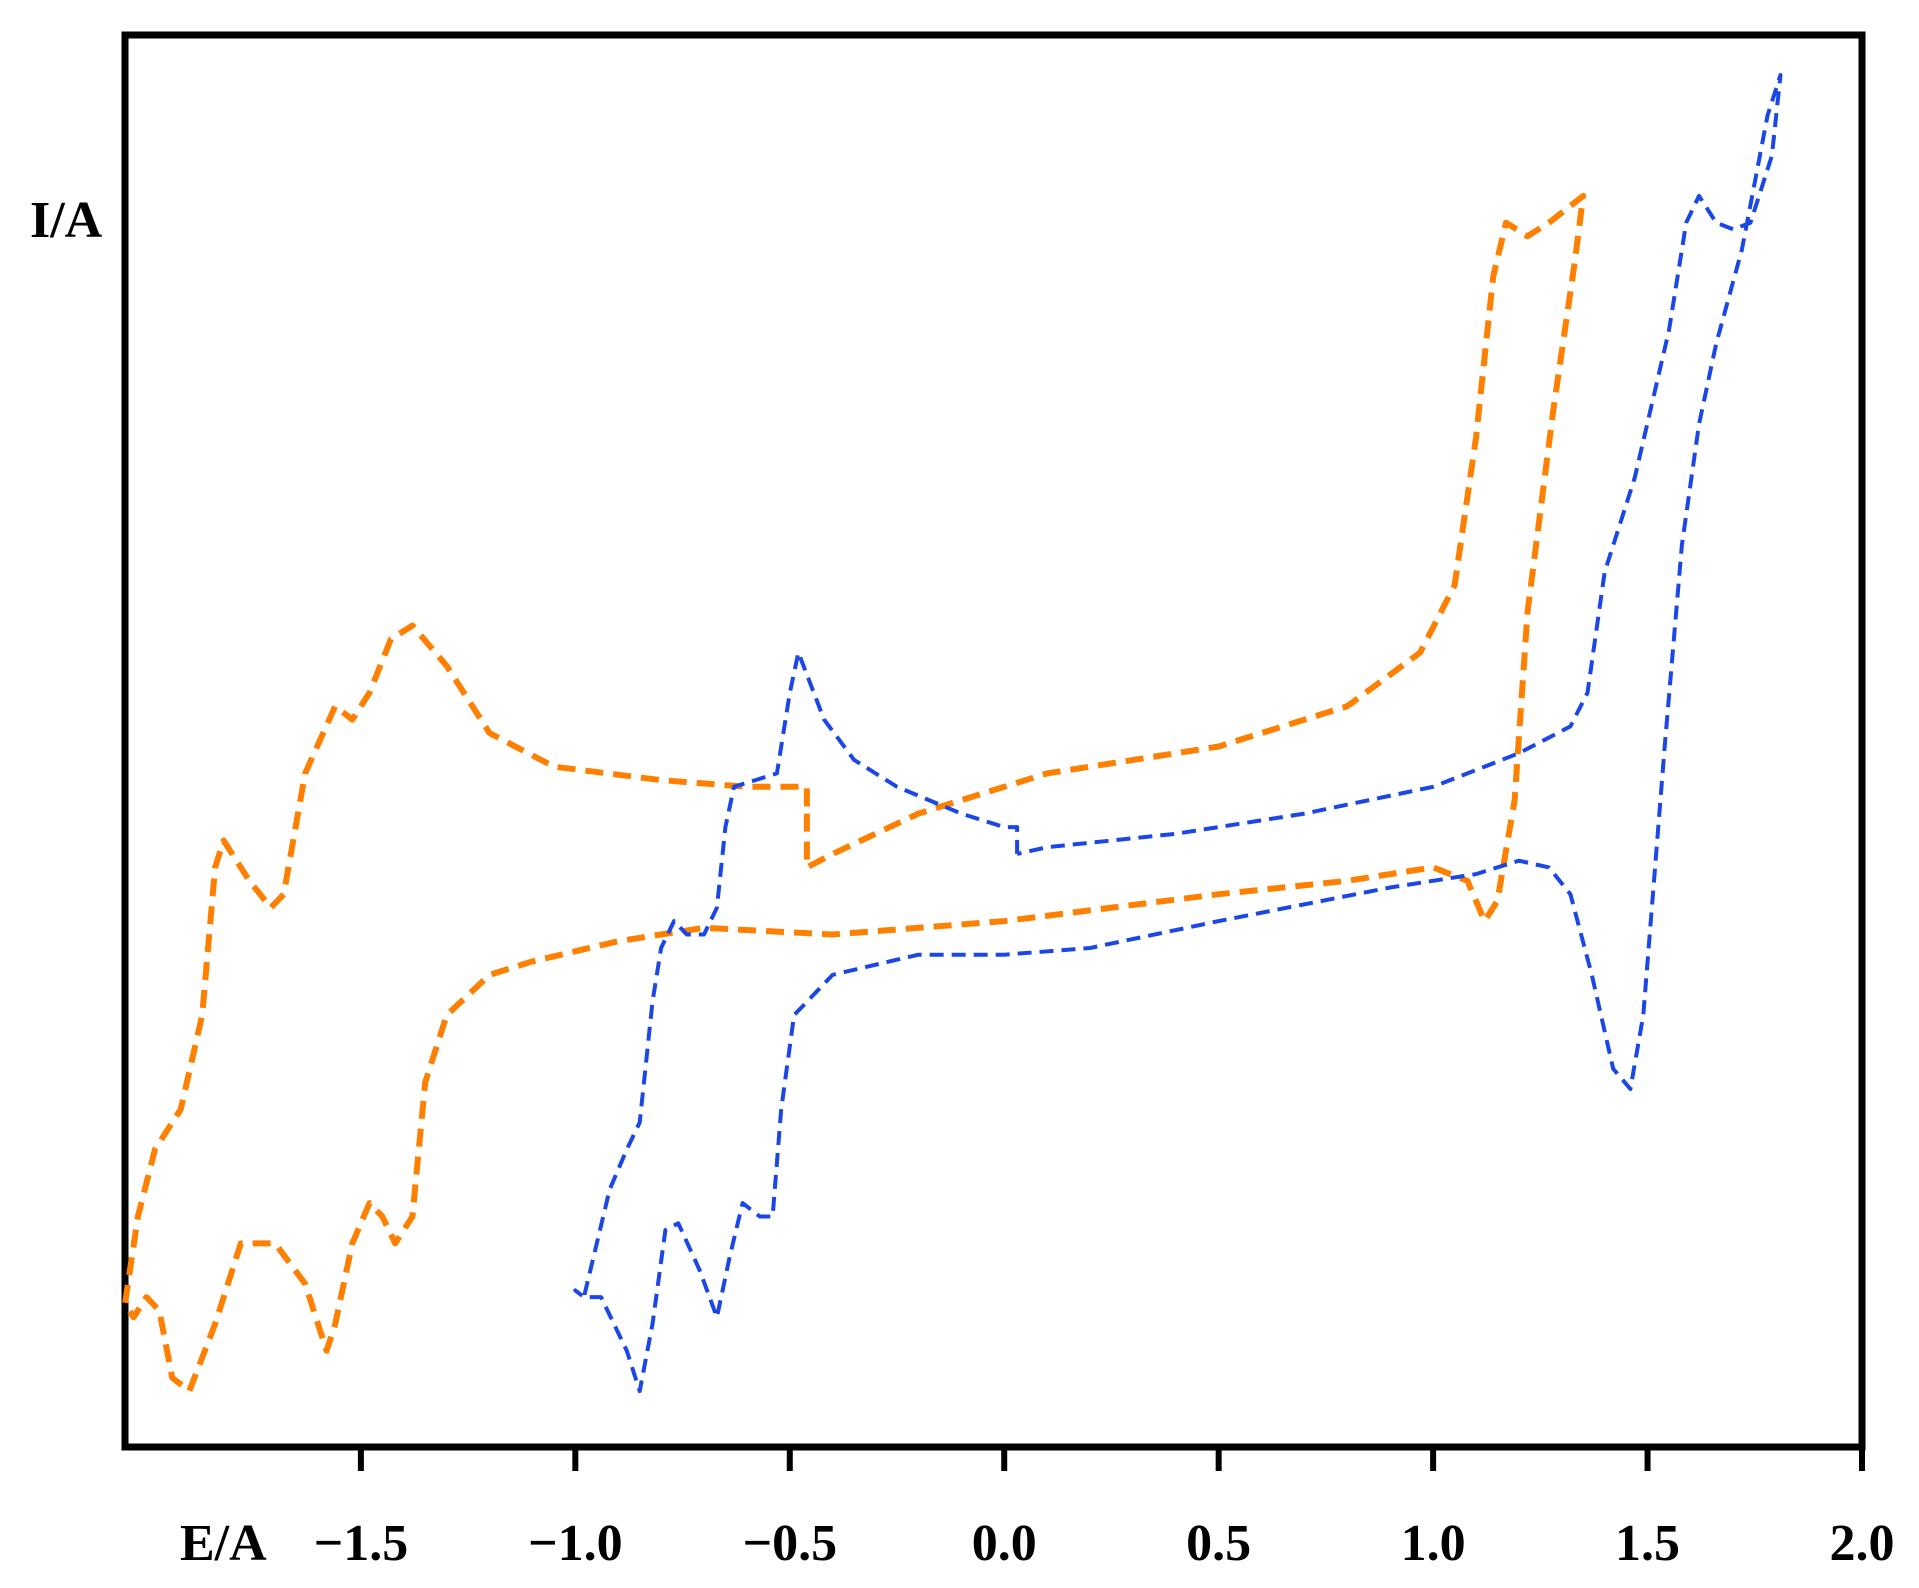 The width and height of the screenshot is (1919, 1588). I want to click on x-axis-tick-labels: −1.5 −1.0 −0.5 0.0 0.5 1.0 1.5 2.0, so click(1104, 1543).